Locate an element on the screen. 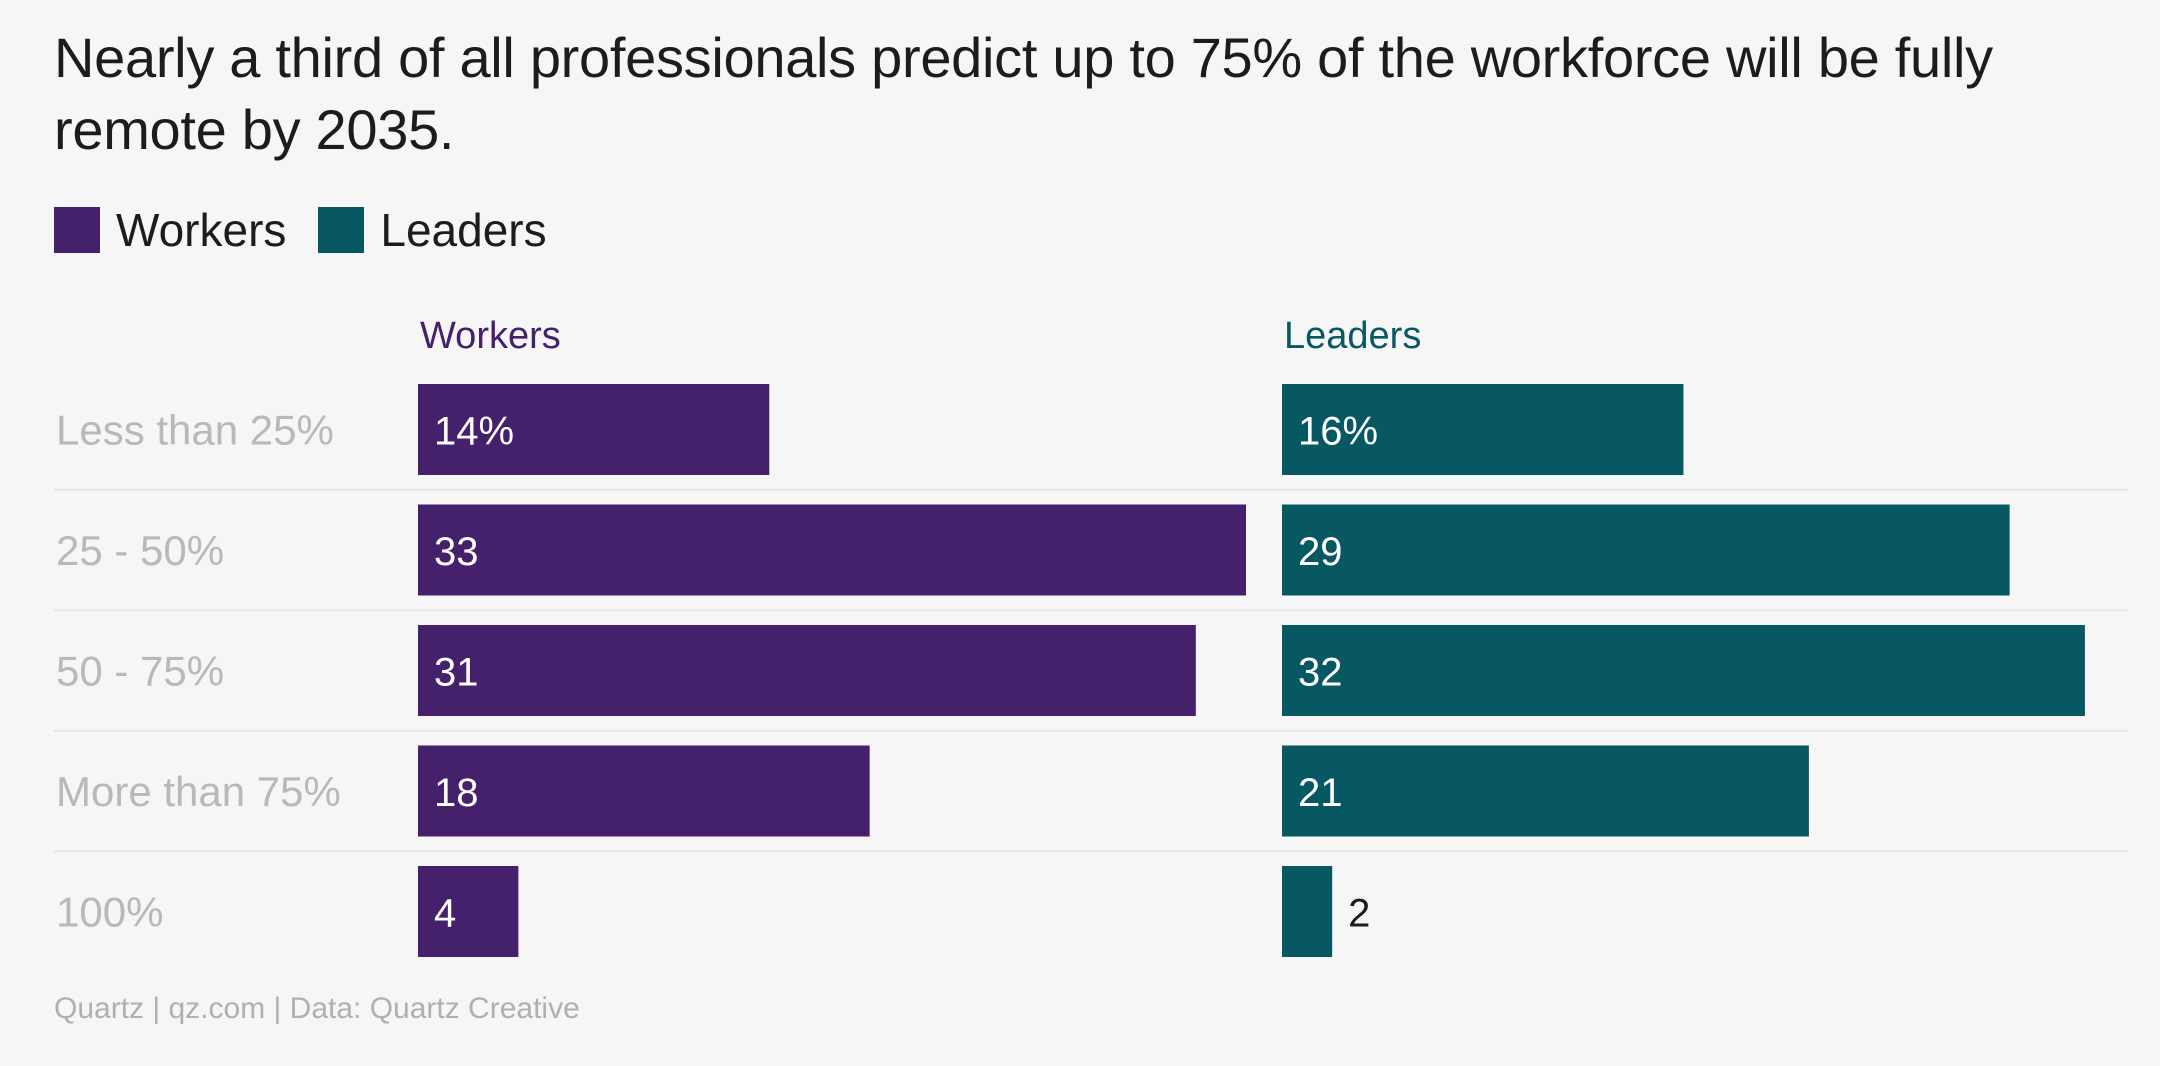  data-label: 14% is located at coordinates (474, 432).